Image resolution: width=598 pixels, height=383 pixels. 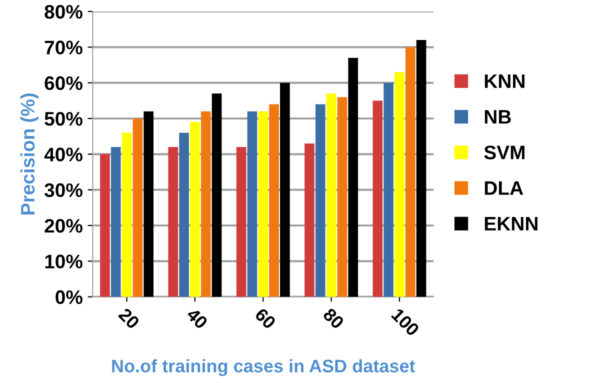 I want to click on y-tick-label: 70%, so click(x=63, y=47).